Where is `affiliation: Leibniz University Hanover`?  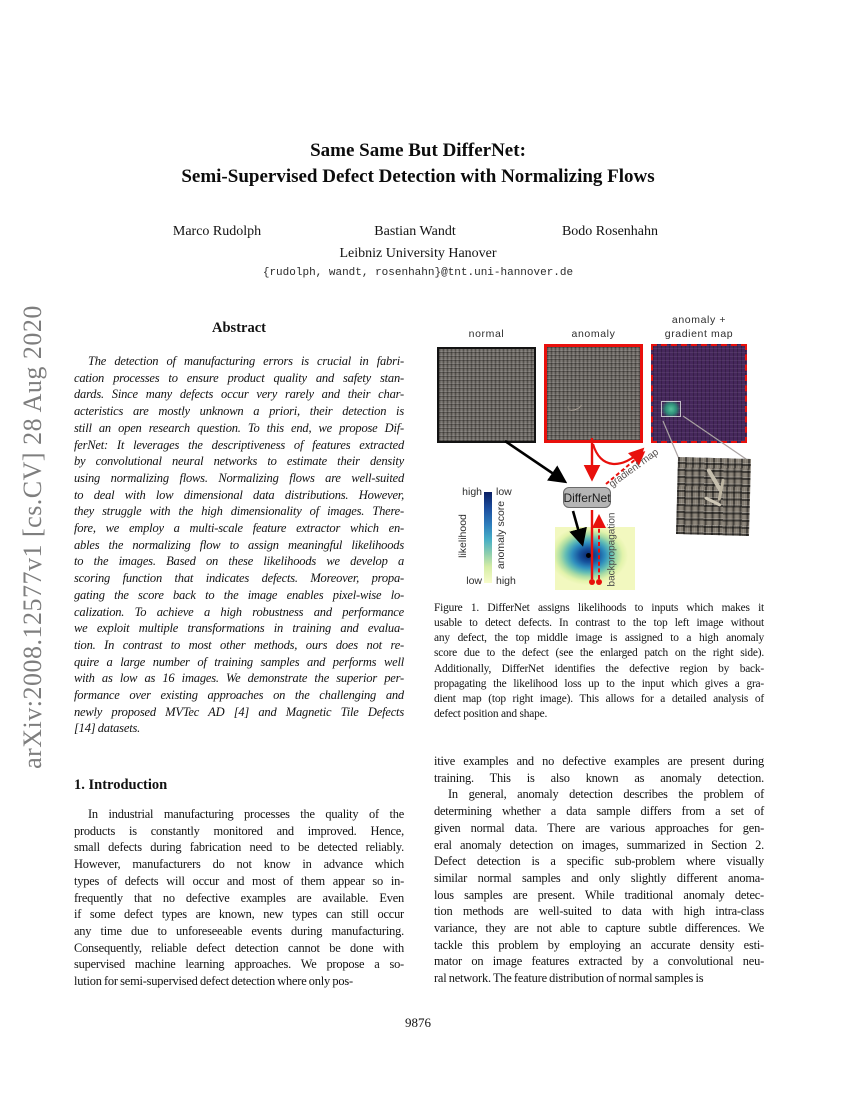
affiliation: Leibniz University Hanover is located at coordinates (418, 253).